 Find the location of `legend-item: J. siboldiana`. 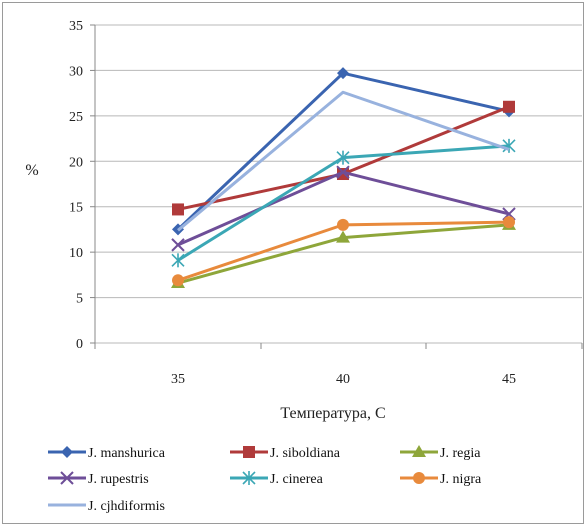

legend-item: J. siboldiana is located at coordinates (285, 453).